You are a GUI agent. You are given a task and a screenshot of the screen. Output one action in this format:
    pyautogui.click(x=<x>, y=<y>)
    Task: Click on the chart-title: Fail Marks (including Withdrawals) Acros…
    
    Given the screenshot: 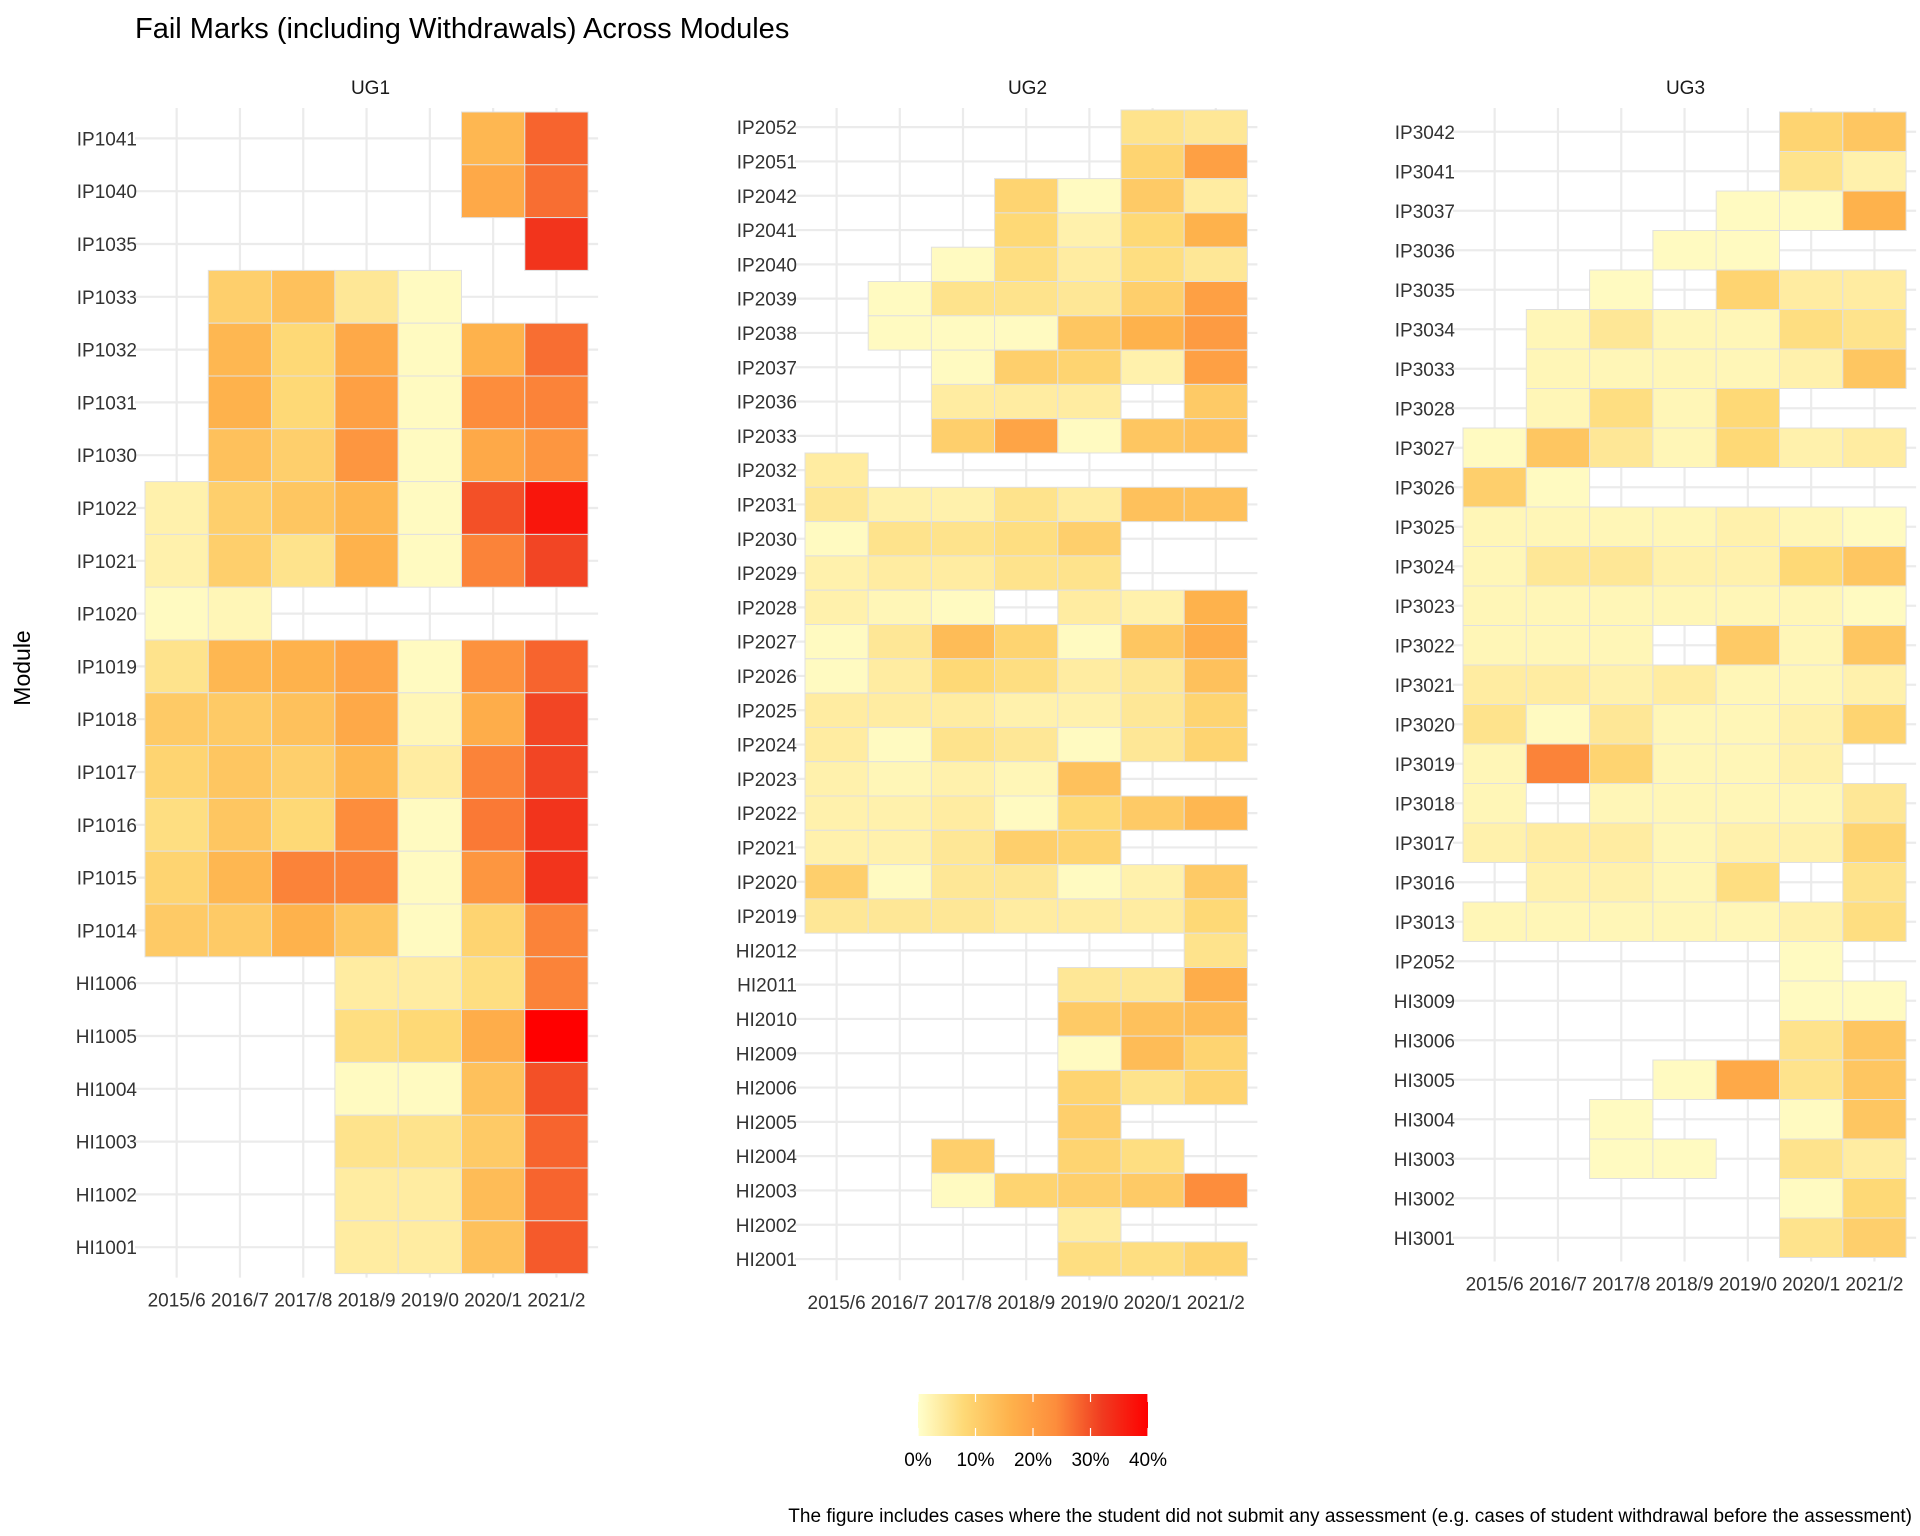 What is the action you would take?
    pyautogui.click(x=462, y=29)
    